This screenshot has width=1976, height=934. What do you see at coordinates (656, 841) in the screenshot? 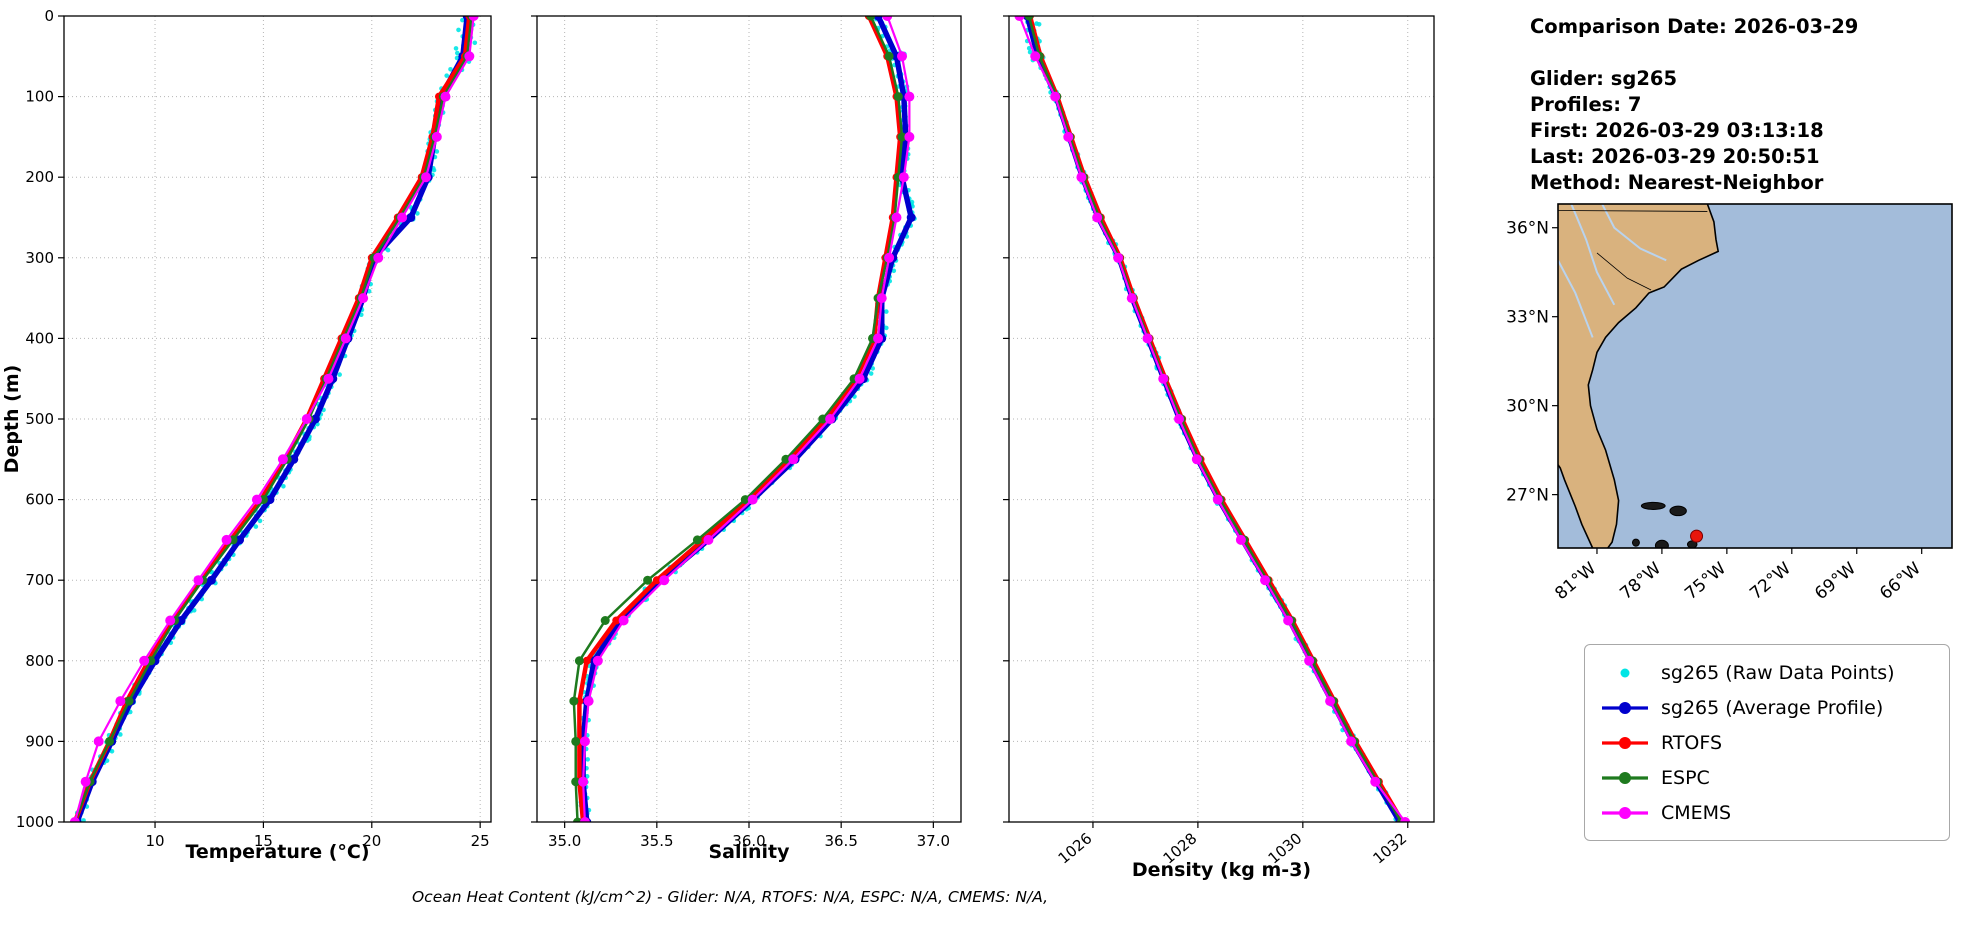
I see `svg-text: 35.5` at bounding box center [656, 841].